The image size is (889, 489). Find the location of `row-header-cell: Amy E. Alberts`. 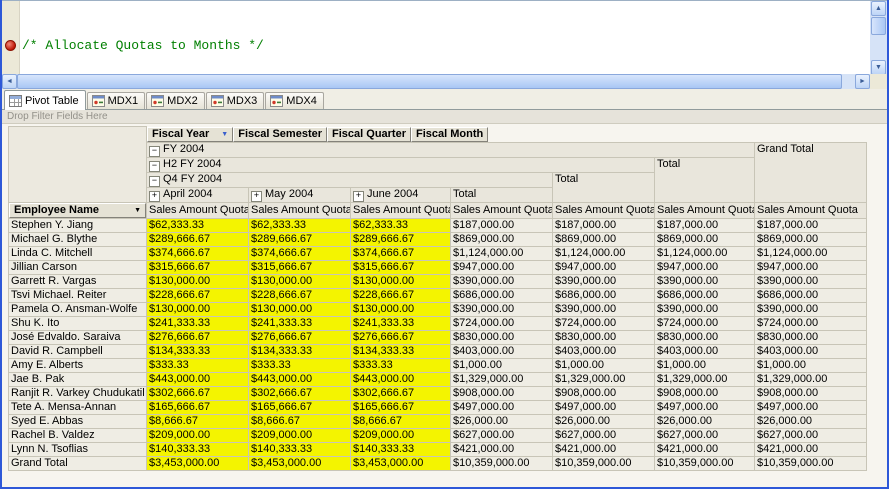

row-header-cell: Amy E. Alberts is located at coordinates (77, 365).